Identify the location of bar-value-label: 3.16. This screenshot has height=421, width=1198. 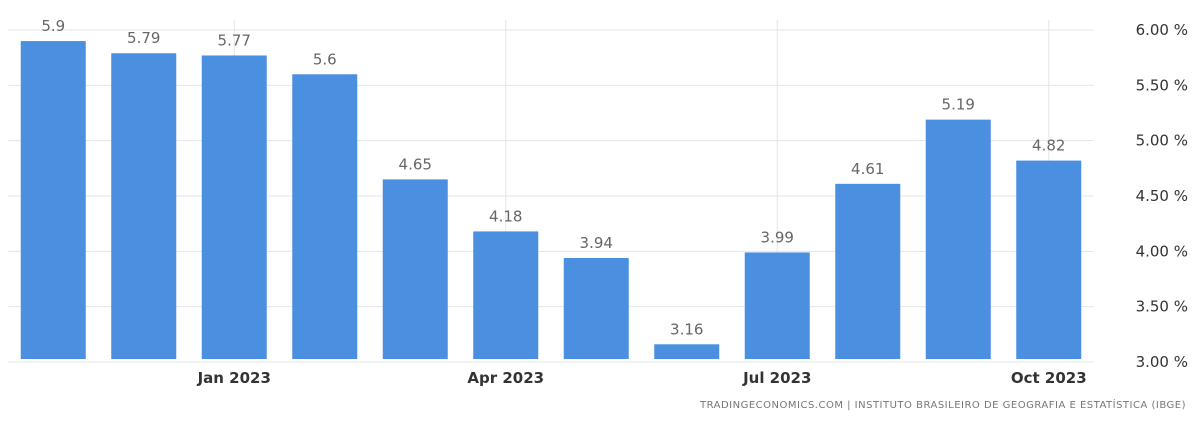
(686, 329).